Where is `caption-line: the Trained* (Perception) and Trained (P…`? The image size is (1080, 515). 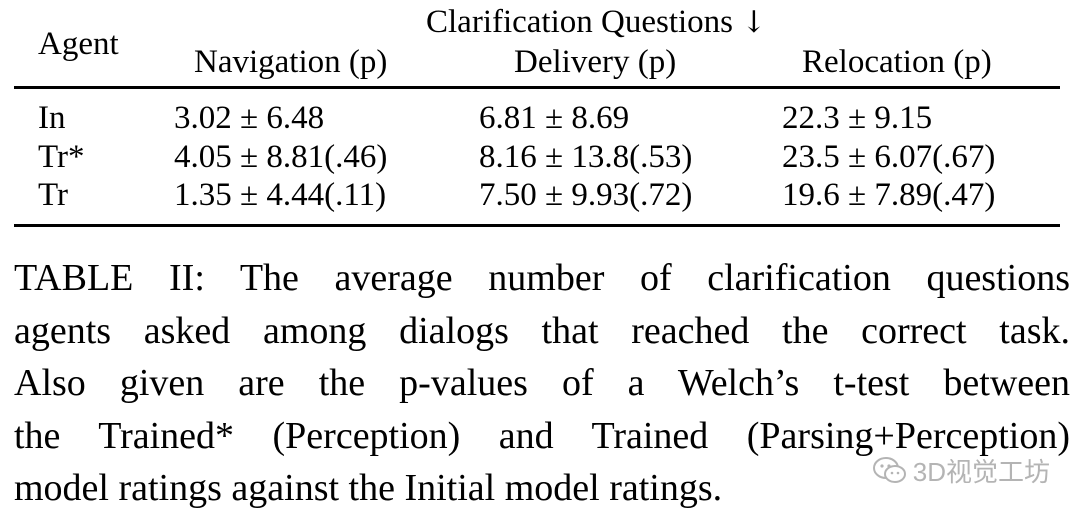 caption-line: the Trained* (Perception) and Trained (P… is located at coordinates (542, 435).